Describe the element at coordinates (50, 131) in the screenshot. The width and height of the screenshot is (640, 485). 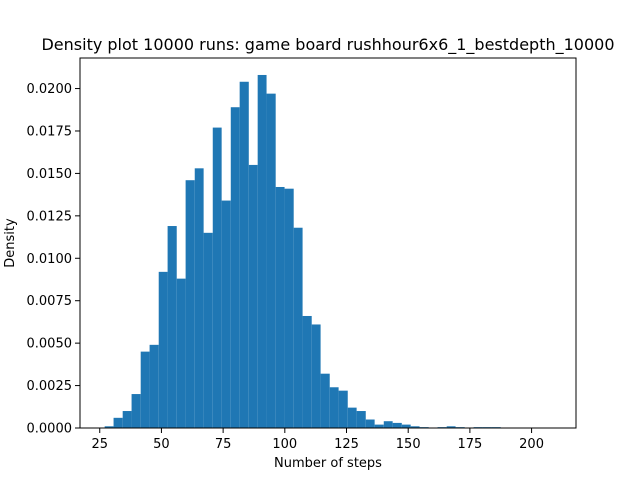
I see `y-tick-label: 0.0175` at that location.